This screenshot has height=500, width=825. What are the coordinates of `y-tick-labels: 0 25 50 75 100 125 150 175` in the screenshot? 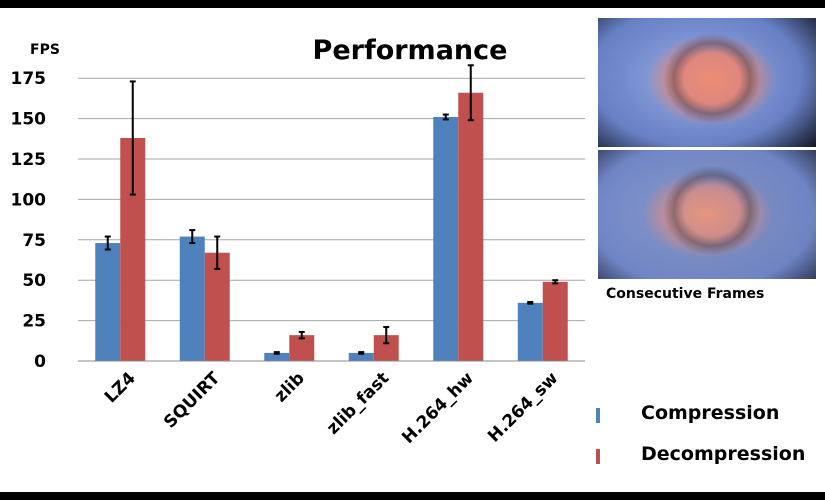 It's located at (29, 220).